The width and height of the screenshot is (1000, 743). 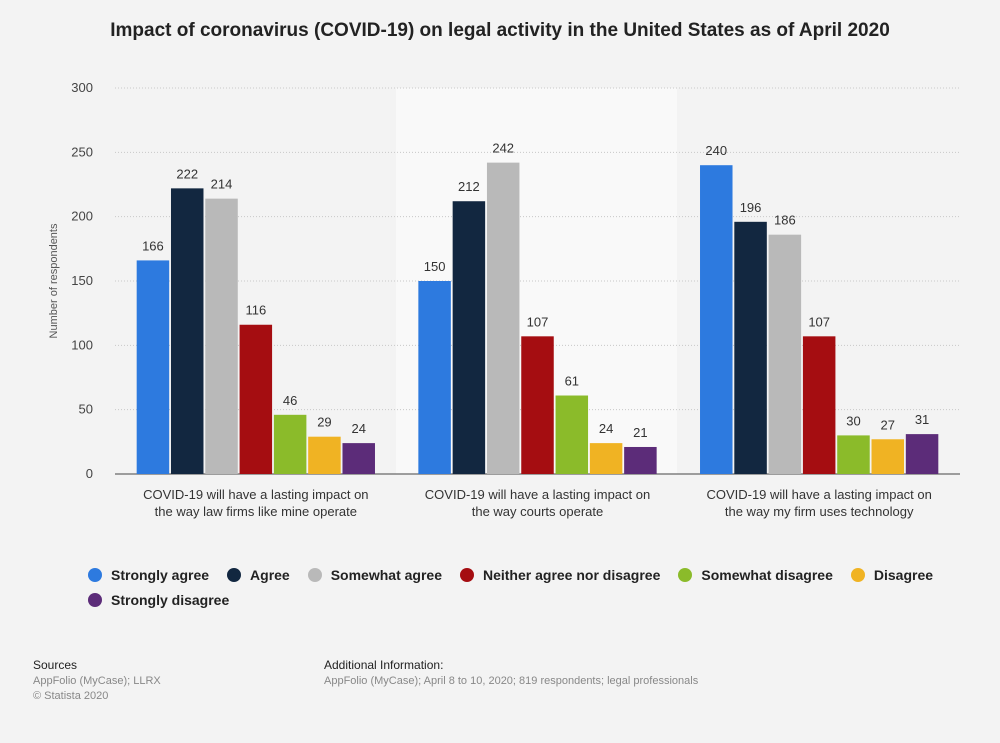 I want to click on data-label: 222, so click(x=187, y=173).